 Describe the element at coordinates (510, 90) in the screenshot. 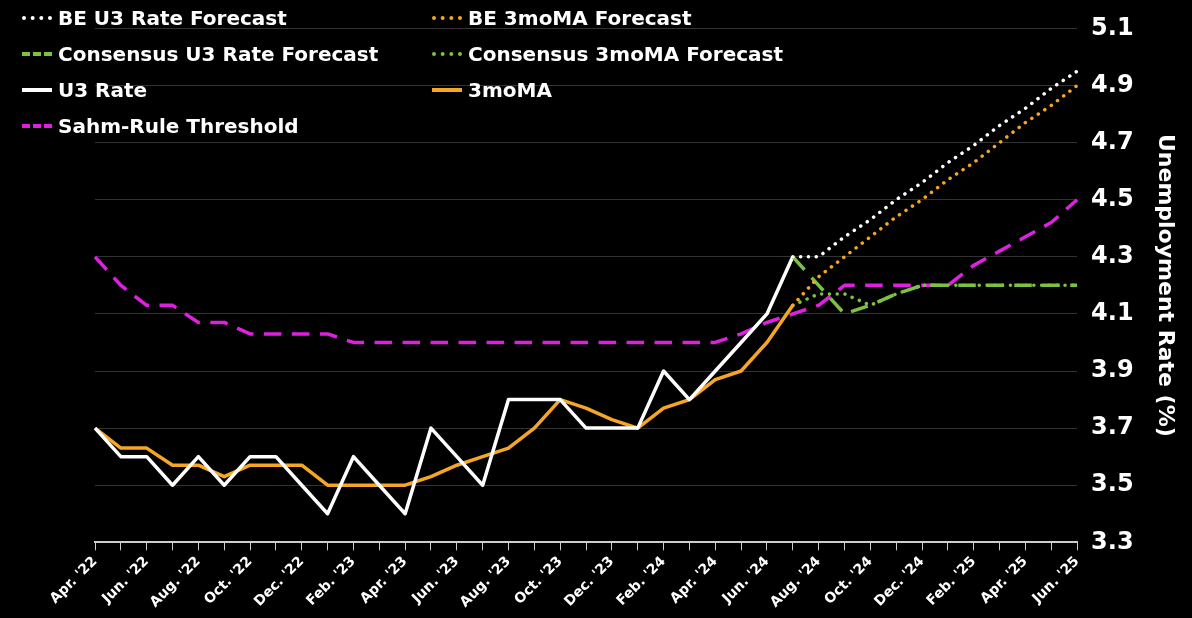

I see `legend-label: 3moMA` at that location.